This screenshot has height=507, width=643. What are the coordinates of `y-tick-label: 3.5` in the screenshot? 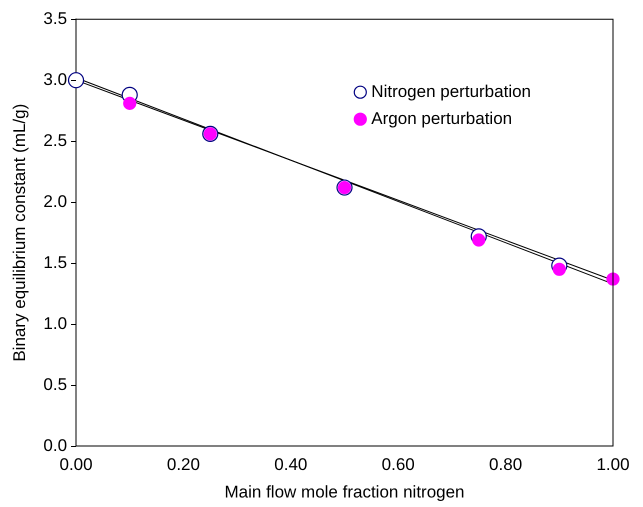 It's located at (55, 18).